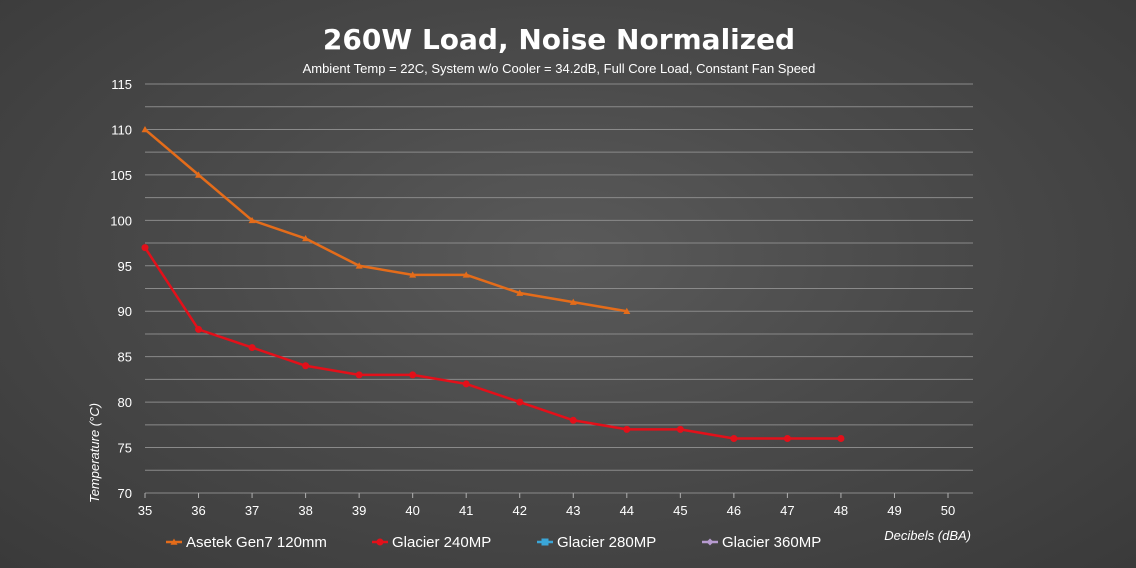 The height and width of the screenshot is (568, 1136). I want to click on legend-label: Glacier 360MP, so click(771, 542).